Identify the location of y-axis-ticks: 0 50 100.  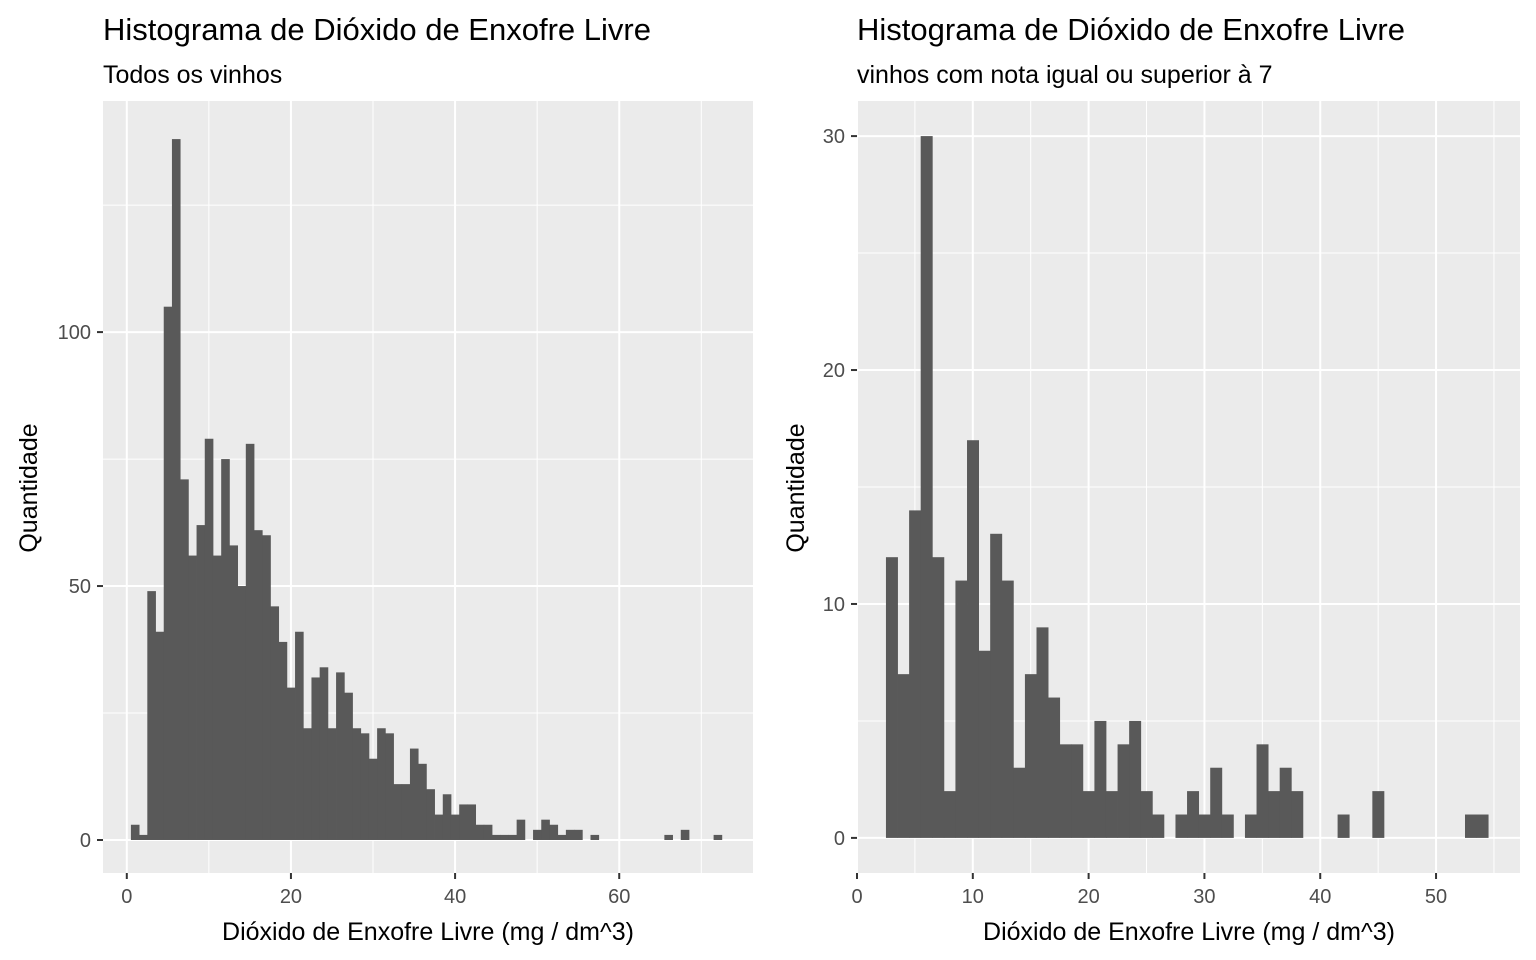
(80, 587).